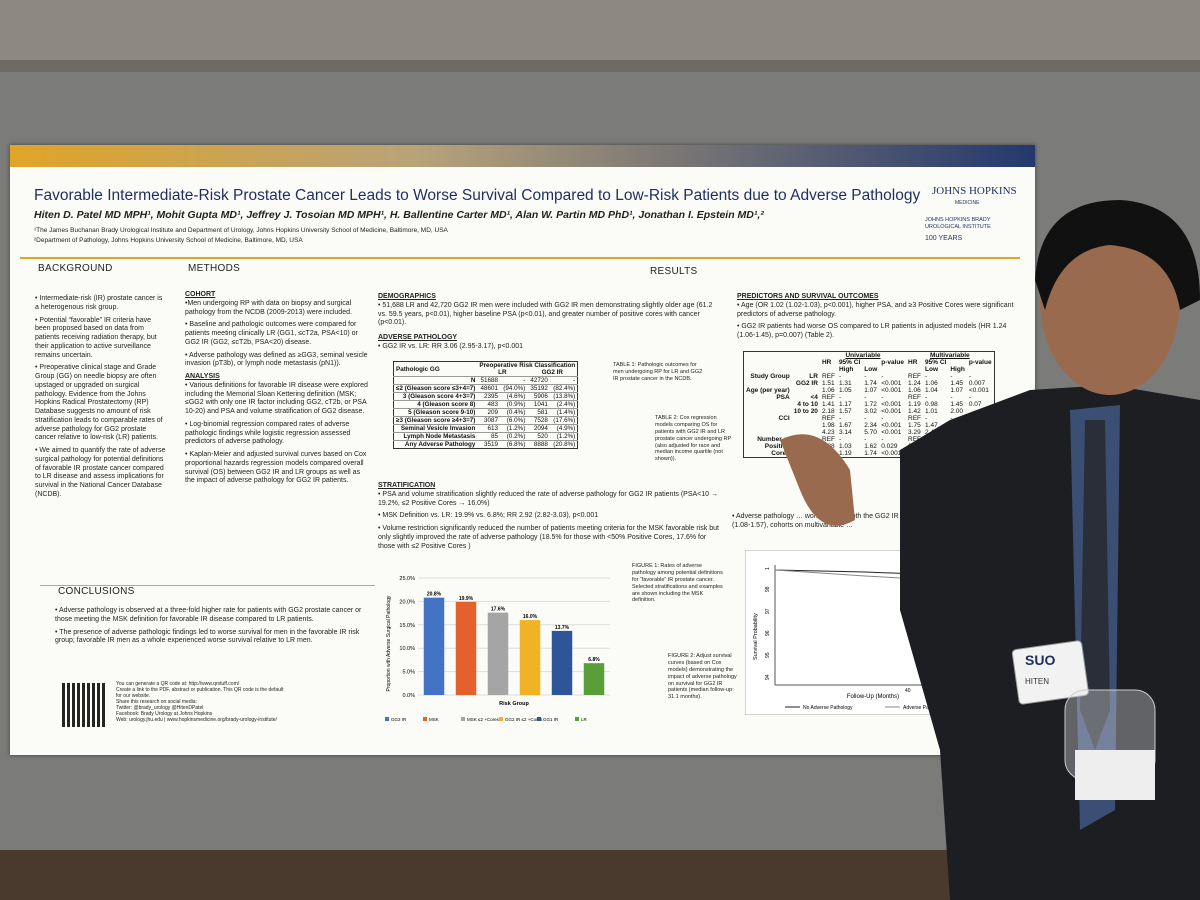  What do you see at coordinates (439, 436) in the screenshot?
I see `cell: Lymph Node Metastasis` at bounding box center [439, 436].